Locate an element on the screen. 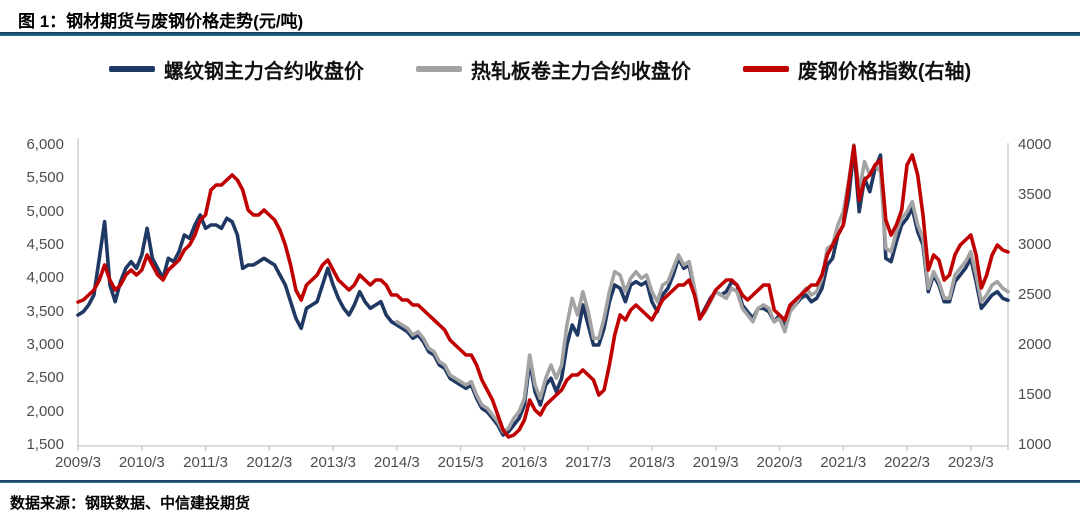  y-axis-right-tick-label: 1000 is located at coordinates (1035, 444).